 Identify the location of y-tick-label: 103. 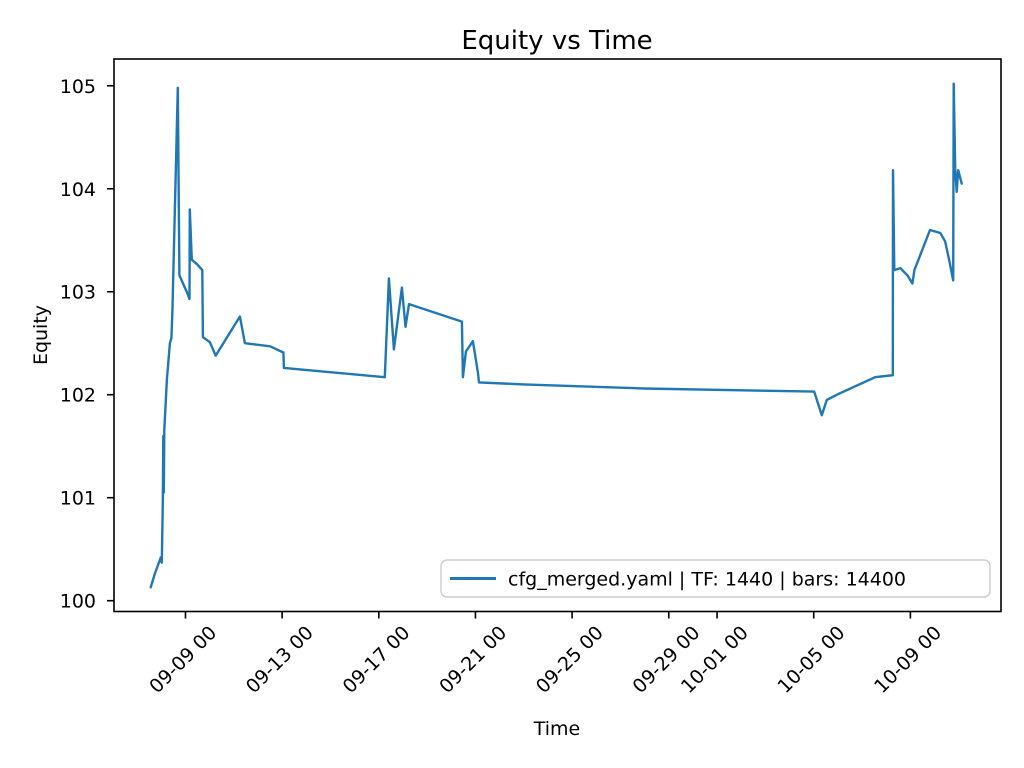
(78, 293).